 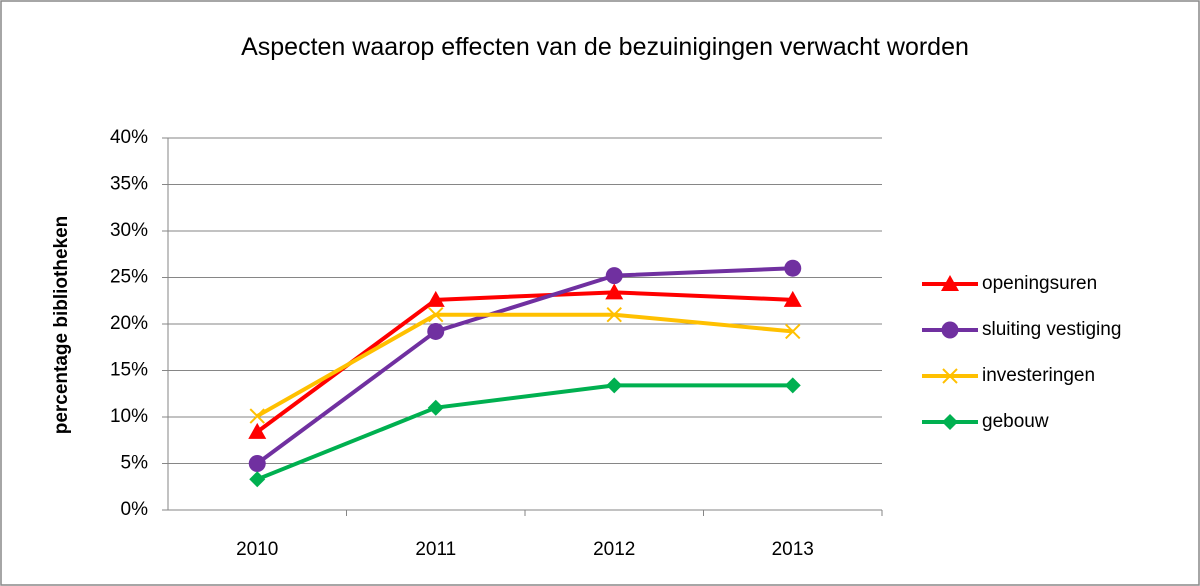 I want to click on x-tick-label: 2011, so click(x=435, y=549).